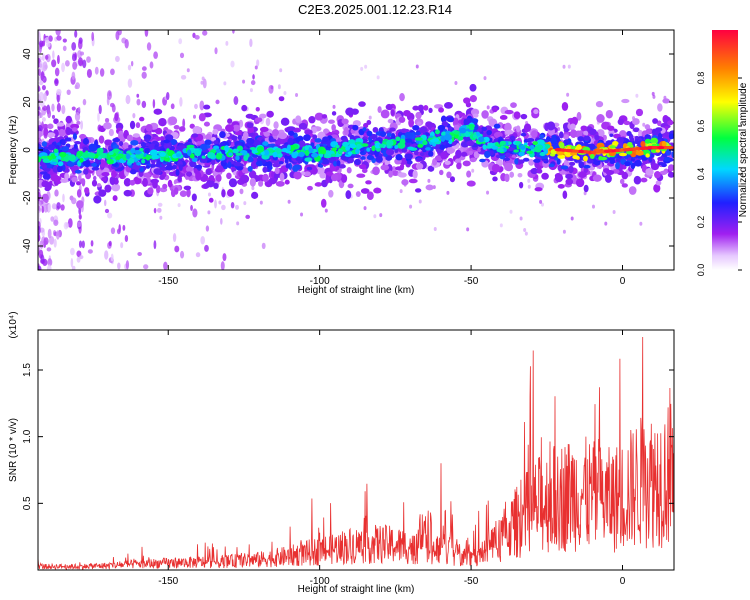  Describe the element at coordinates (623, 581) in the screenshot. I see `x-tick-label: 0` at that location.